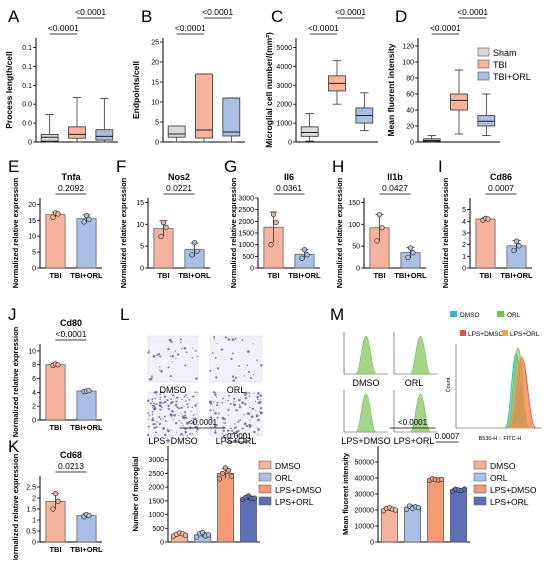 This screenshot has width=550, height=565. Describe the element at coordinates (410, 127) in the screenshot. I see `panel-D-y-tick-label: 20` at that location.